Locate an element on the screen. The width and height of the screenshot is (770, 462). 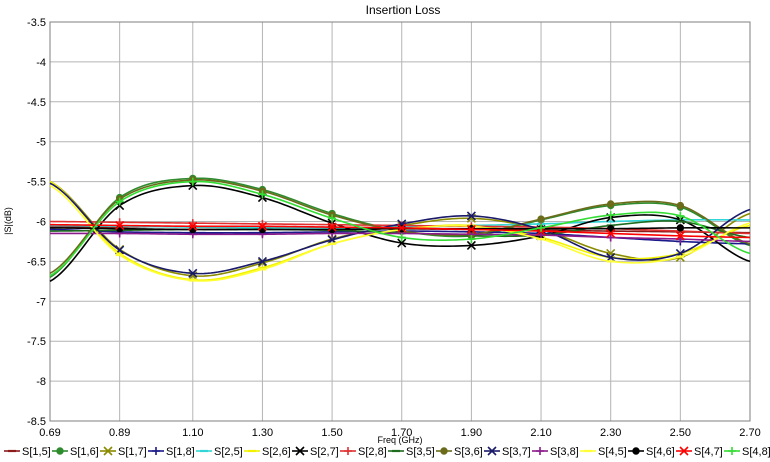
legend-item: S[1,7] is located at coordinates (123, 452).